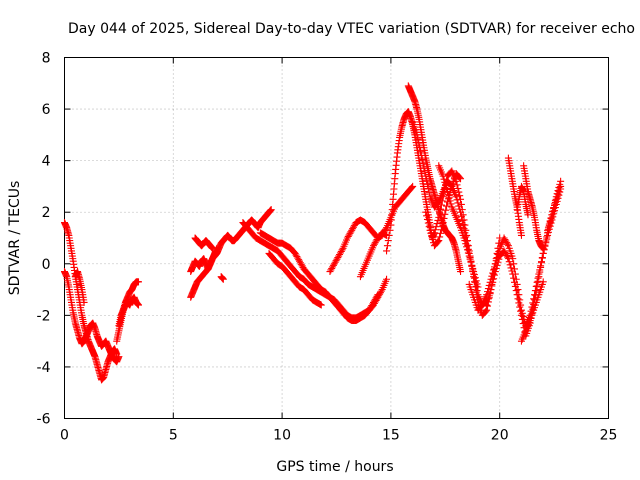 The height and width of the screenshot is (480, 640). I want to click on y-tick-label: 8, so click(46, 59).